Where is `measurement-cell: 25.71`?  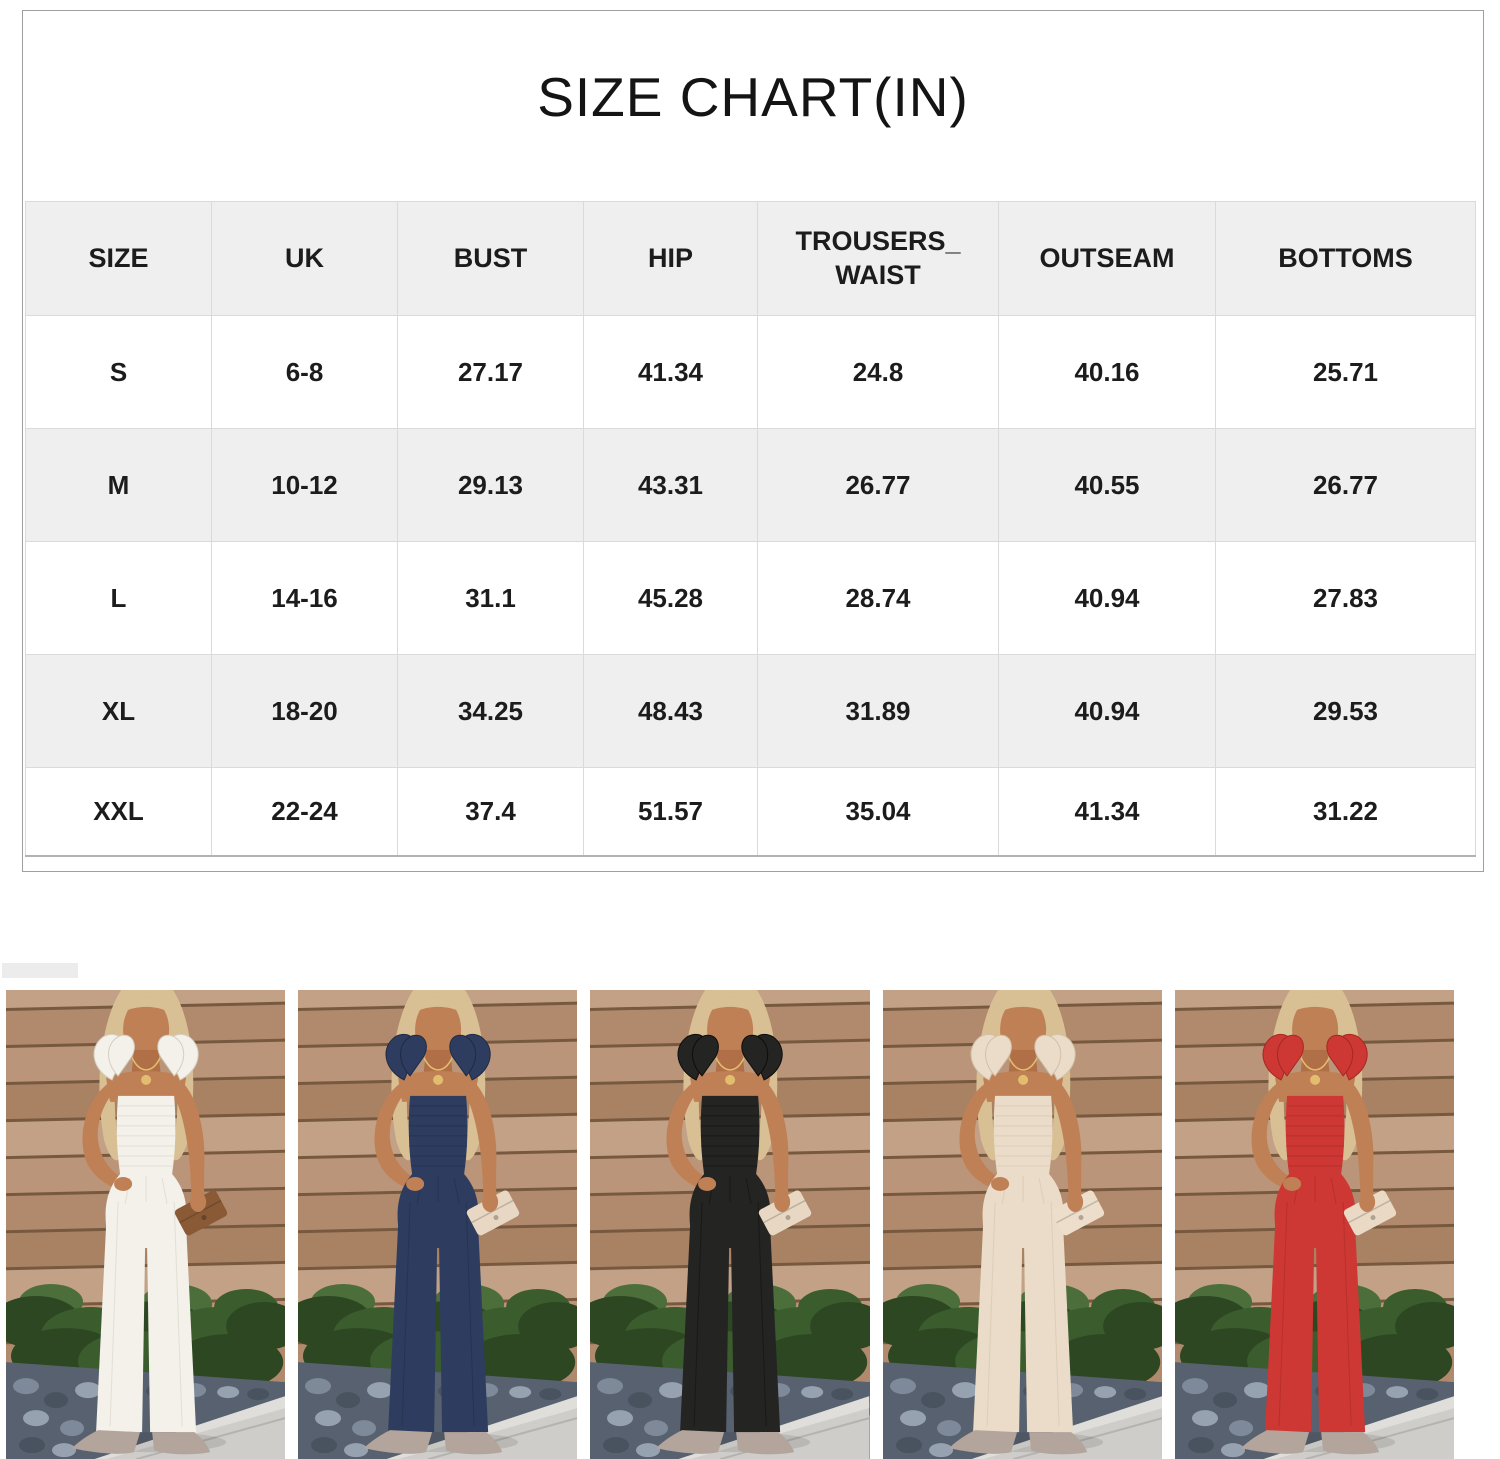
measurement-cell: 25.71 is located at coordinates (1345, 372).